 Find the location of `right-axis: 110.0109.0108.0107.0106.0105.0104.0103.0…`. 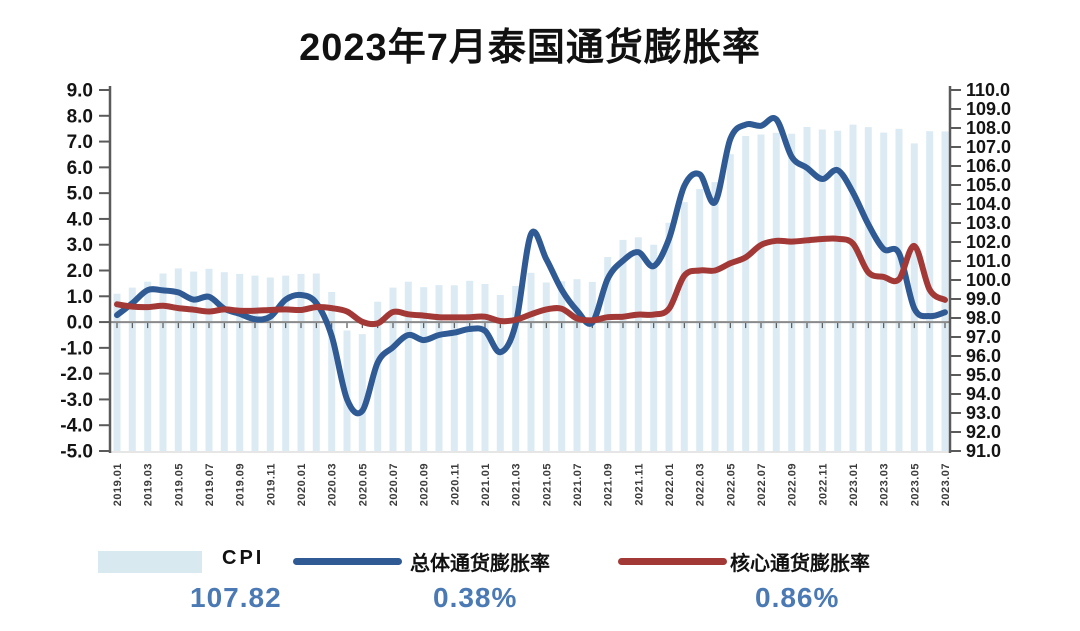

right-axis: 110.0109.0108.0107.0106.0105.0104.0103.0… is located at coordinates (979, 270).